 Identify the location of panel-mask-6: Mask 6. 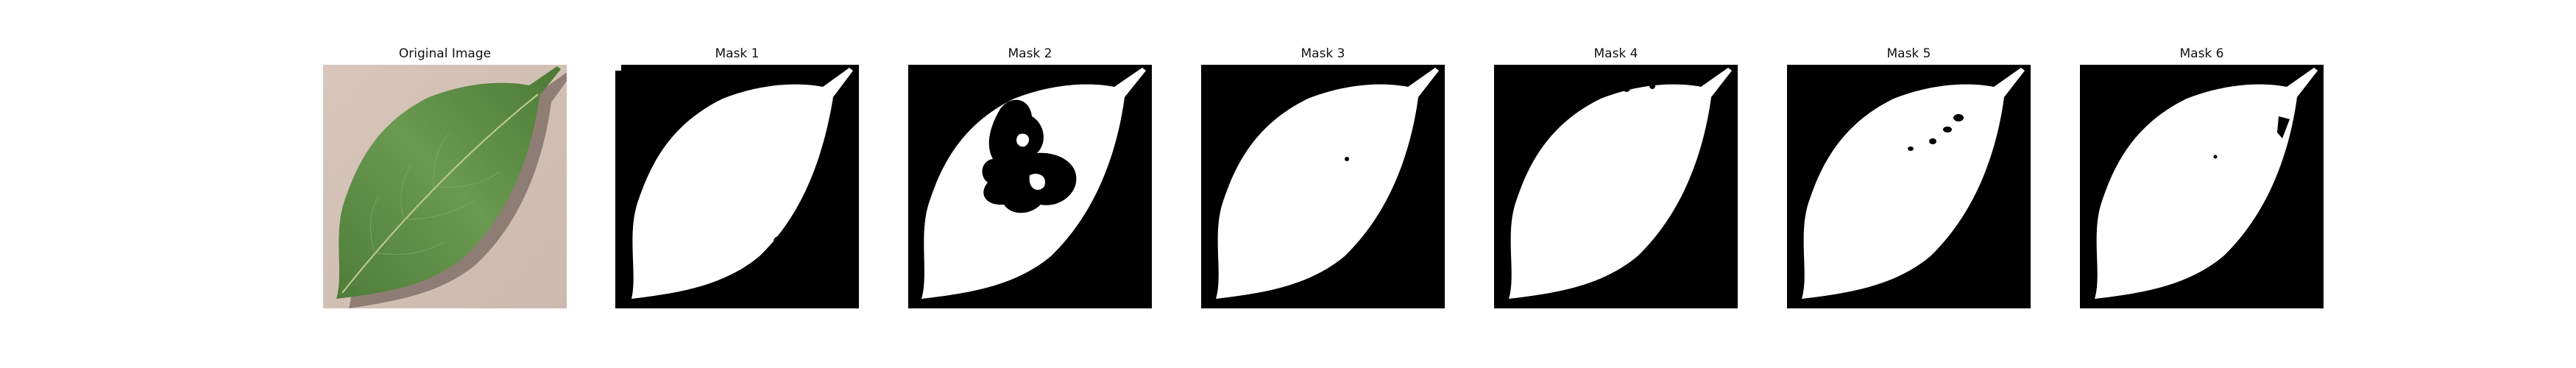
(2202, 184).